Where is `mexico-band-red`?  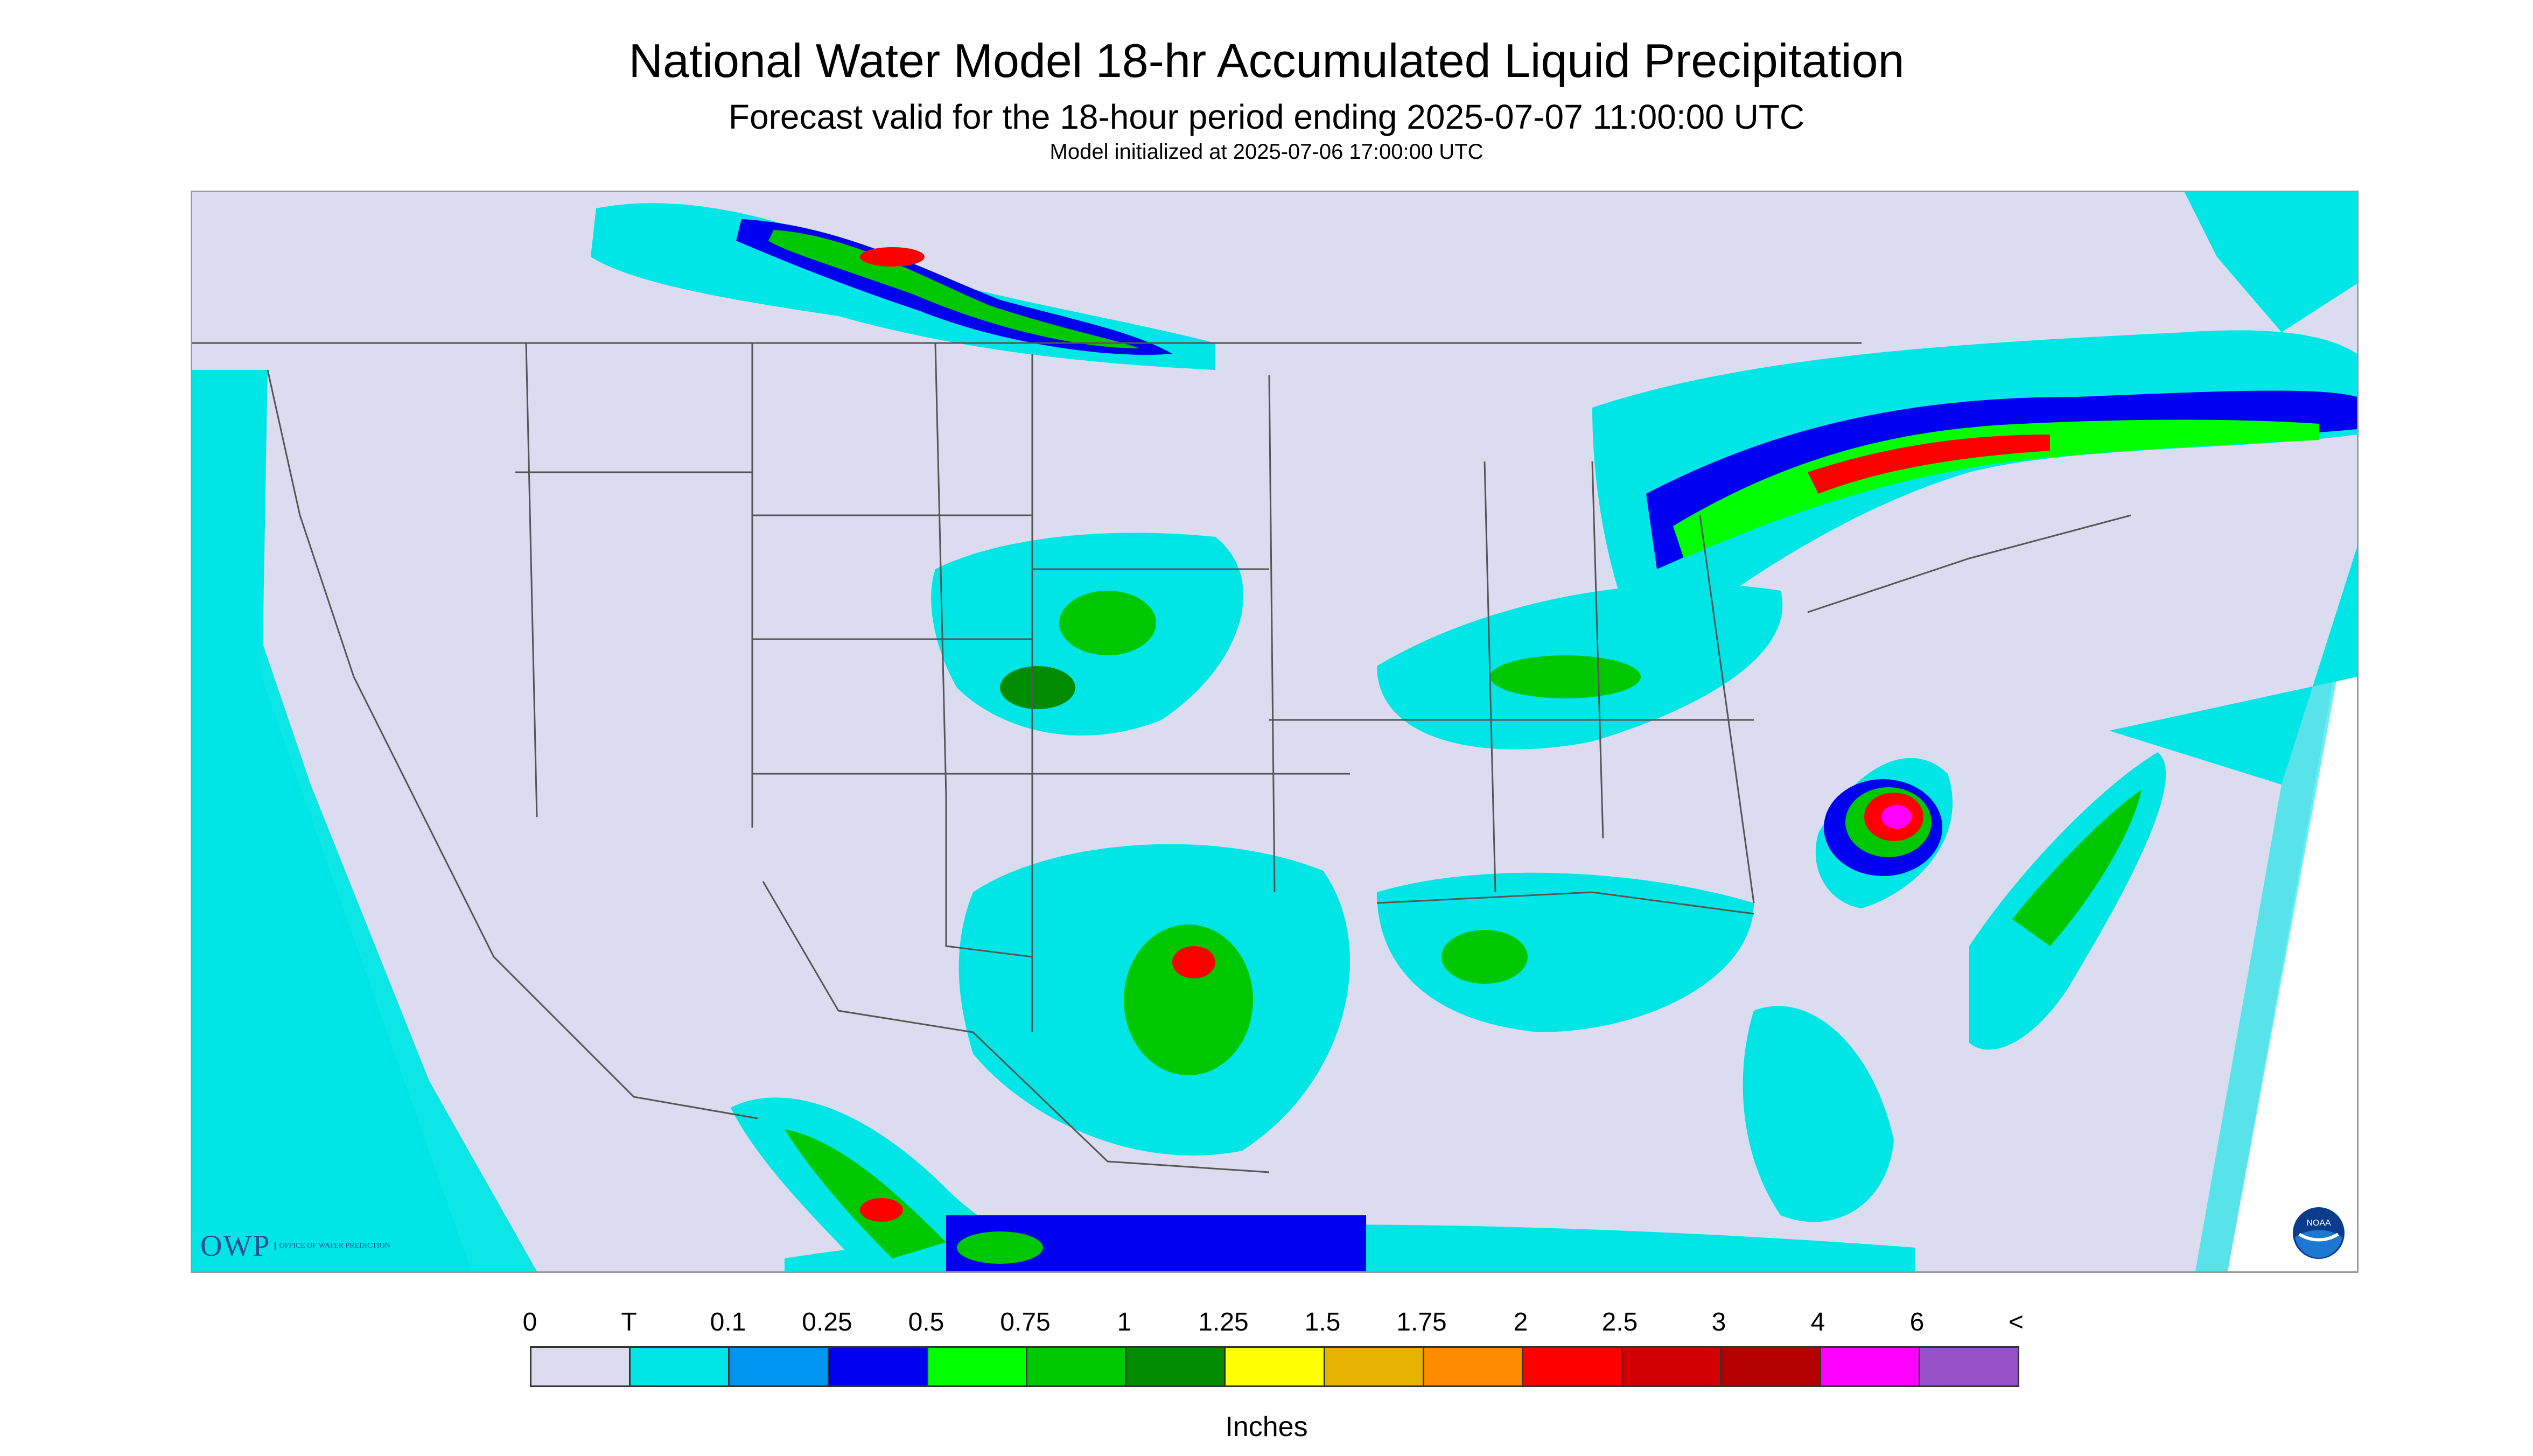 mexico-band-red is located at coordinates (881, 1210).